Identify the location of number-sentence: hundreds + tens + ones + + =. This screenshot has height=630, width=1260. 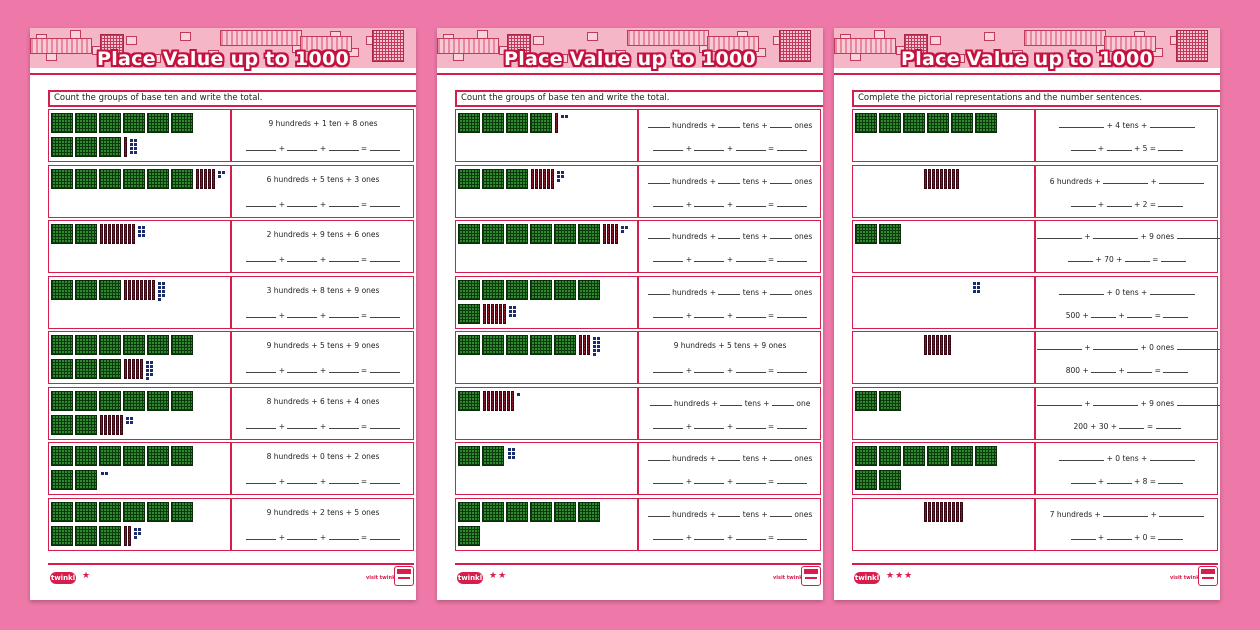
(730, 468).